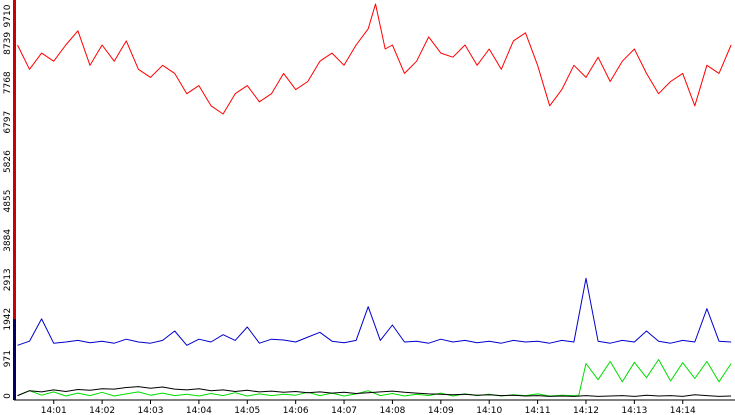  I want to click on x-tick-label: 14:06, so click(296, 410).